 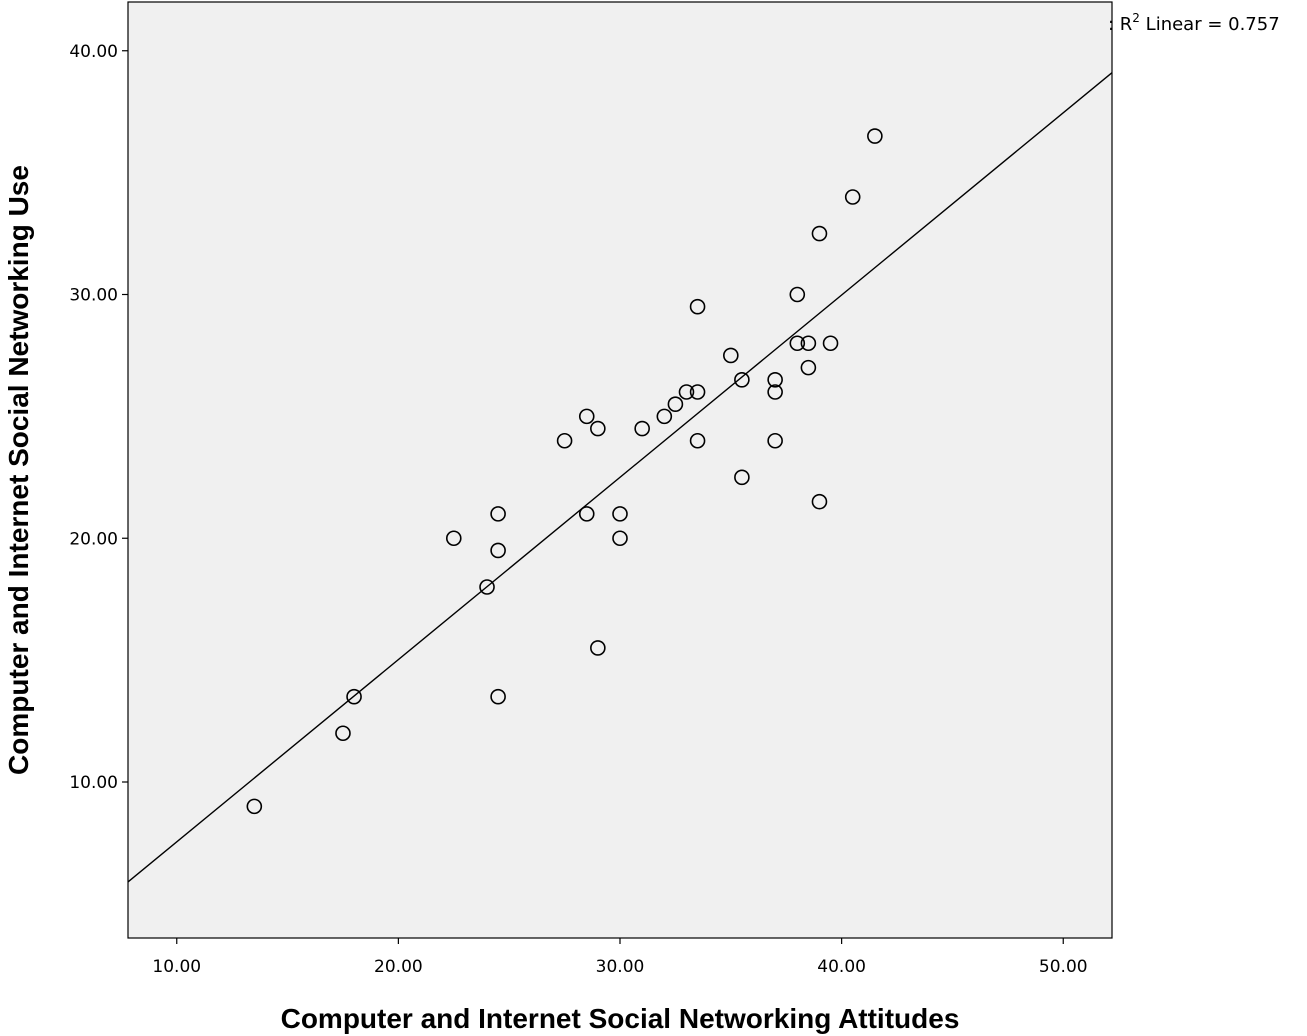 I want to click on r2-prefix: : R, so click(x=1120, y=24).